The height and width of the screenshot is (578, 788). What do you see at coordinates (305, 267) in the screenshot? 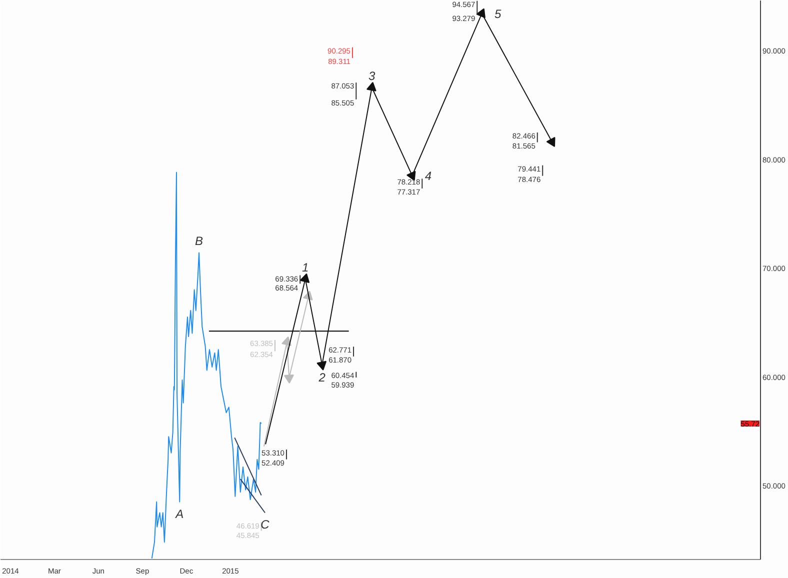
I see `annotation: 1` at bounding box center [305, 267].